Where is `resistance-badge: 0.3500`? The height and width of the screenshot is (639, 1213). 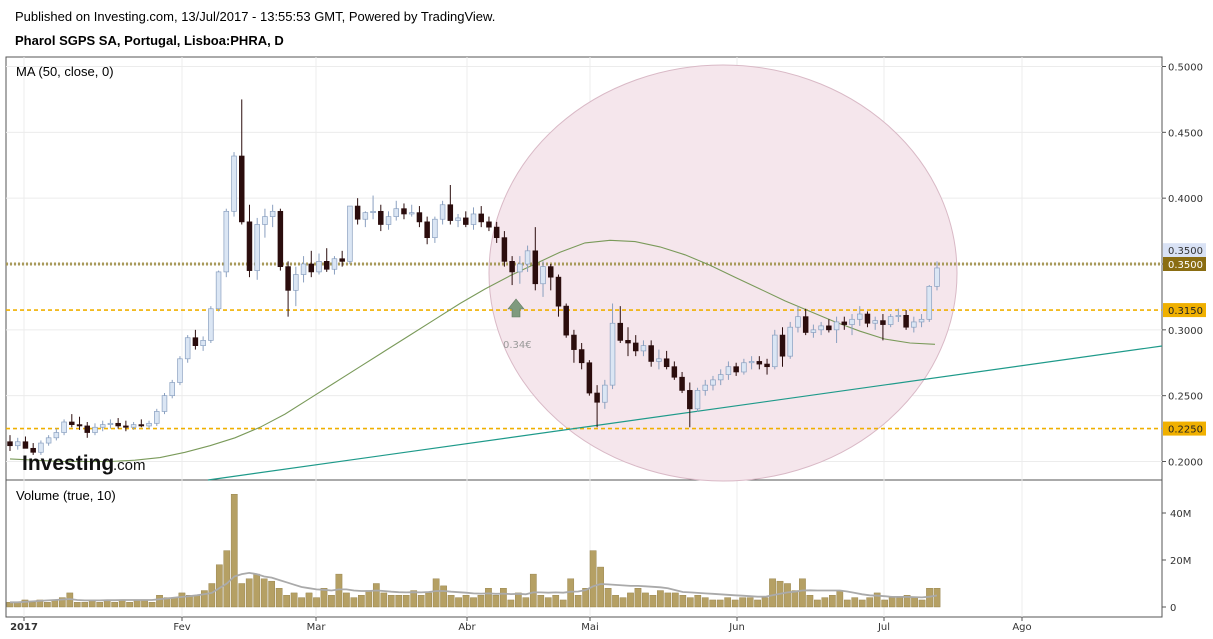 resistance-badge: 0.3500 is located at coordinates (1185, 265).